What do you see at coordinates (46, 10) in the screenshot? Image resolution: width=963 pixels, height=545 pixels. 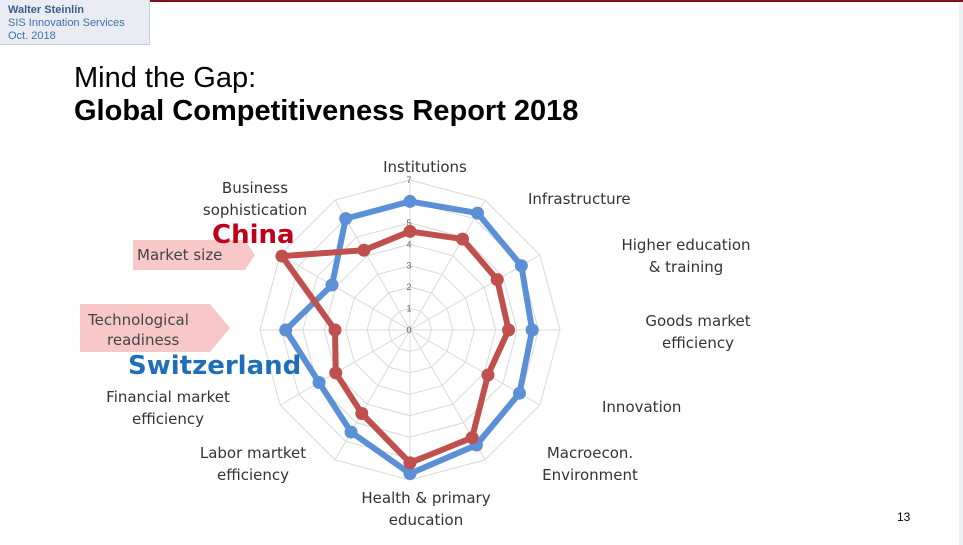 I see `author-name: Walter Steinlin` at bounding box center [46, 10].